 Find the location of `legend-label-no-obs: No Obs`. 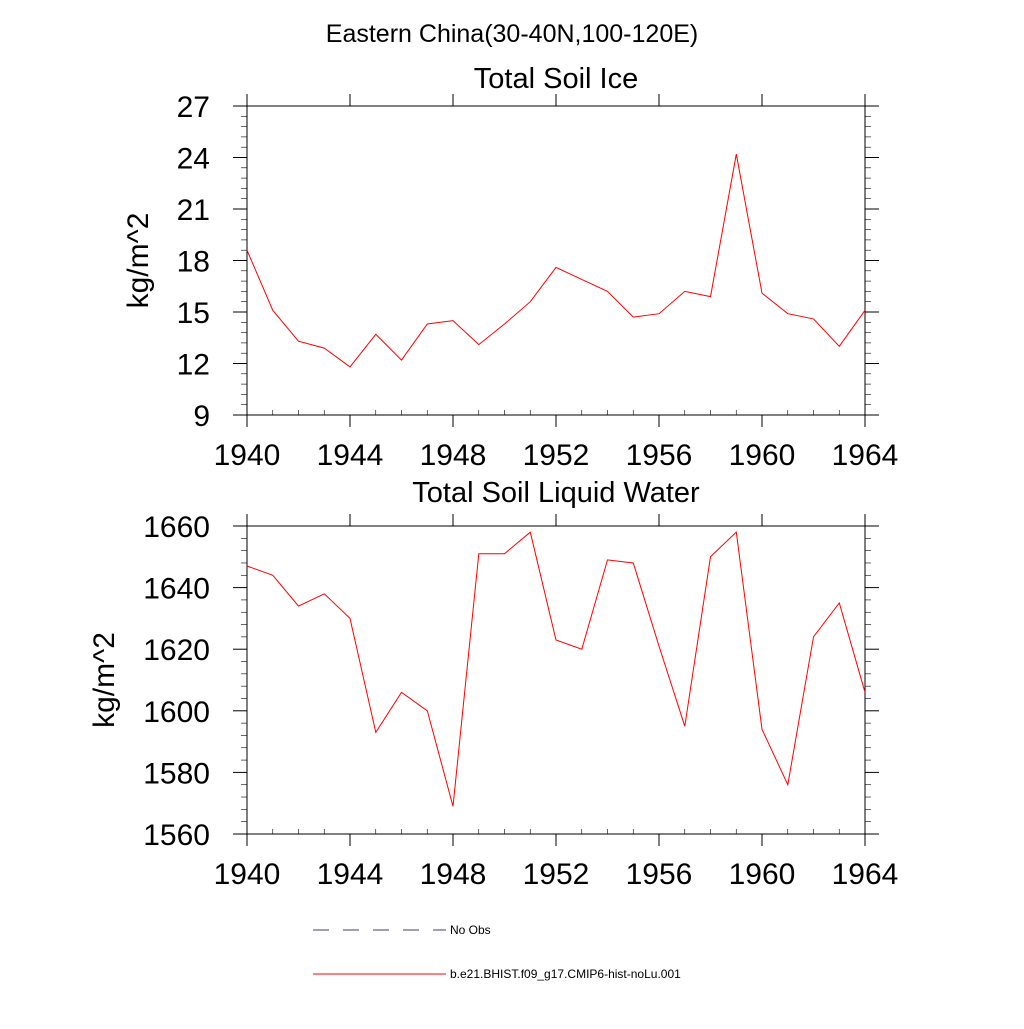

legend-label-no-obs: No Obs is located at coordinates (470, 930).